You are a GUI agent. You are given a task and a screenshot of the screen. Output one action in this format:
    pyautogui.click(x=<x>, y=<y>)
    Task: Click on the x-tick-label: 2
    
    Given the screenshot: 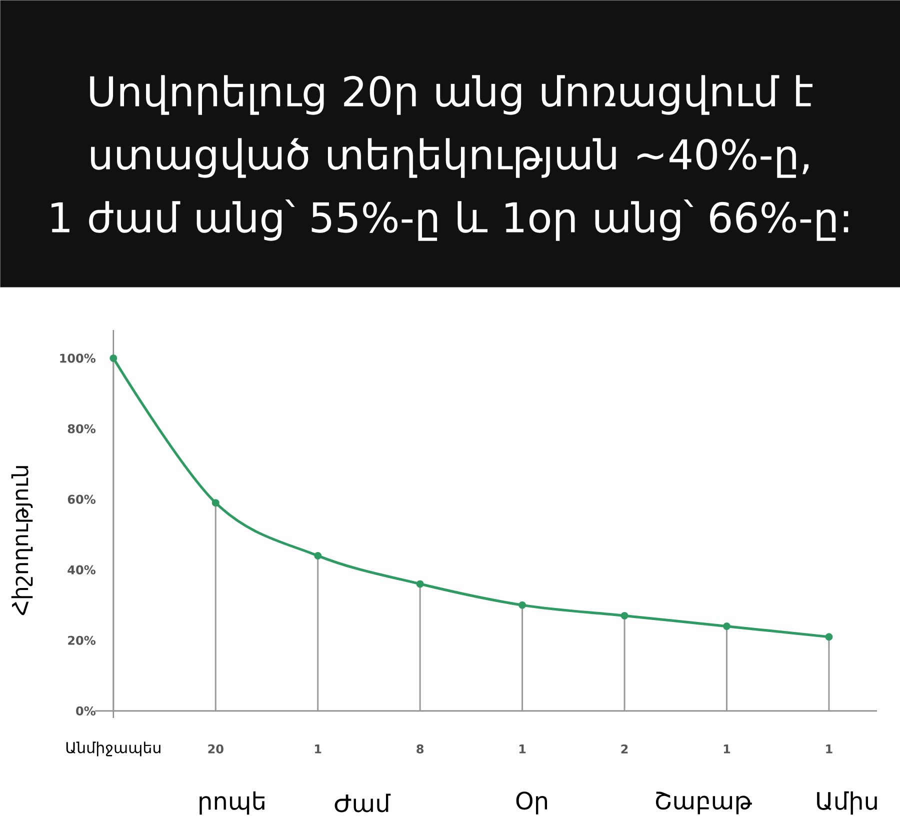 What is the action you would take?
    pyautogui.click(x=624, y=749)
    